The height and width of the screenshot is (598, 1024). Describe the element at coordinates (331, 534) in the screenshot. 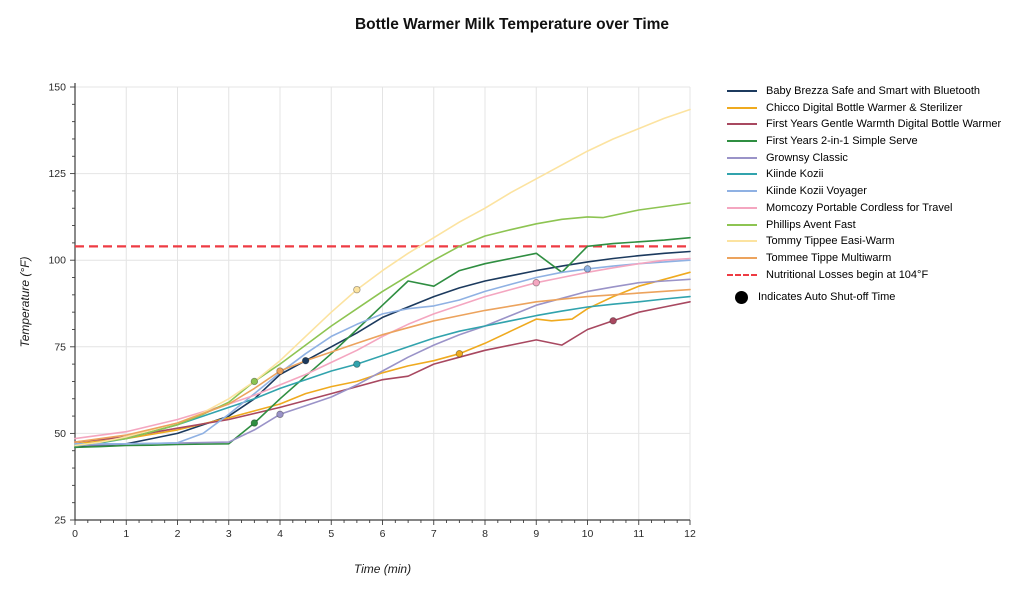

I see `x-tick-label: 5` at that location.